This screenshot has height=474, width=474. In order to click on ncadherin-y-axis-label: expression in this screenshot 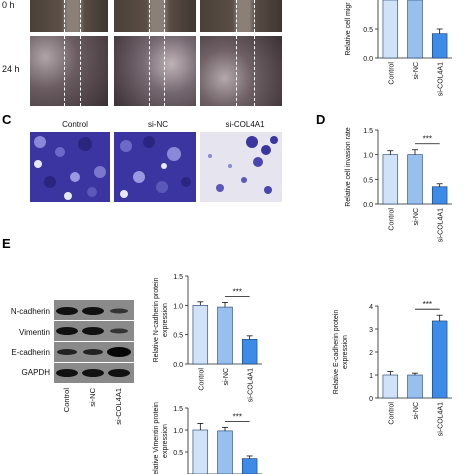, I will do `click(165, 320)`.